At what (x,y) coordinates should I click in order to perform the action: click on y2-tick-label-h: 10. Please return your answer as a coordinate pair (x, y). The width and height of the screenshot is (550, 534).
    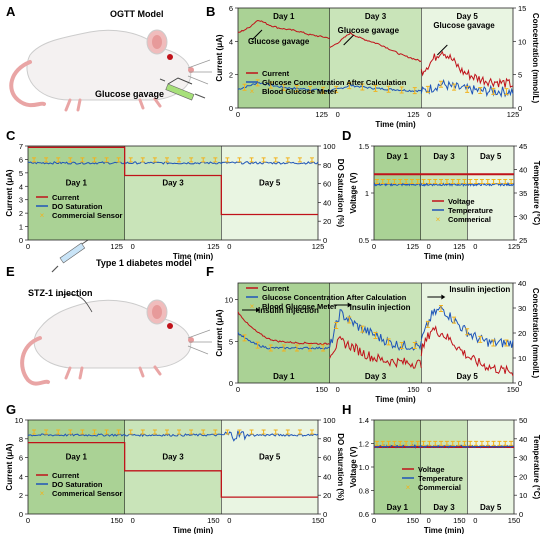
    Looking at the image, I should click on (523, 495).